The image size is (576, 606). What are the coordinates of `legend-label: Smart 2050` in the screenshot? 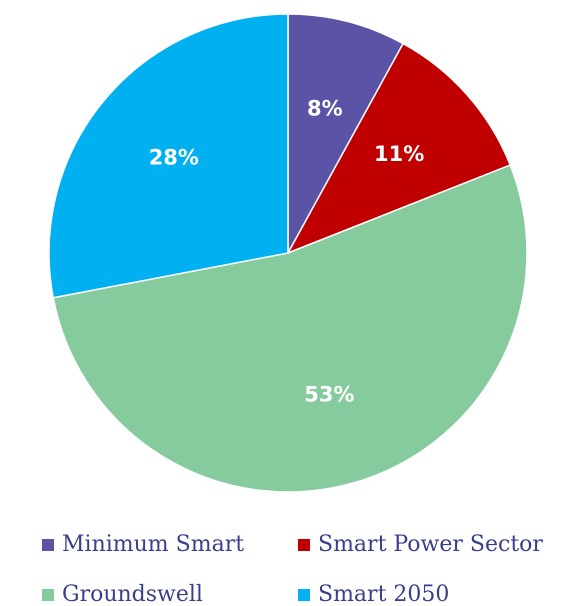 It's located at (383, 594).